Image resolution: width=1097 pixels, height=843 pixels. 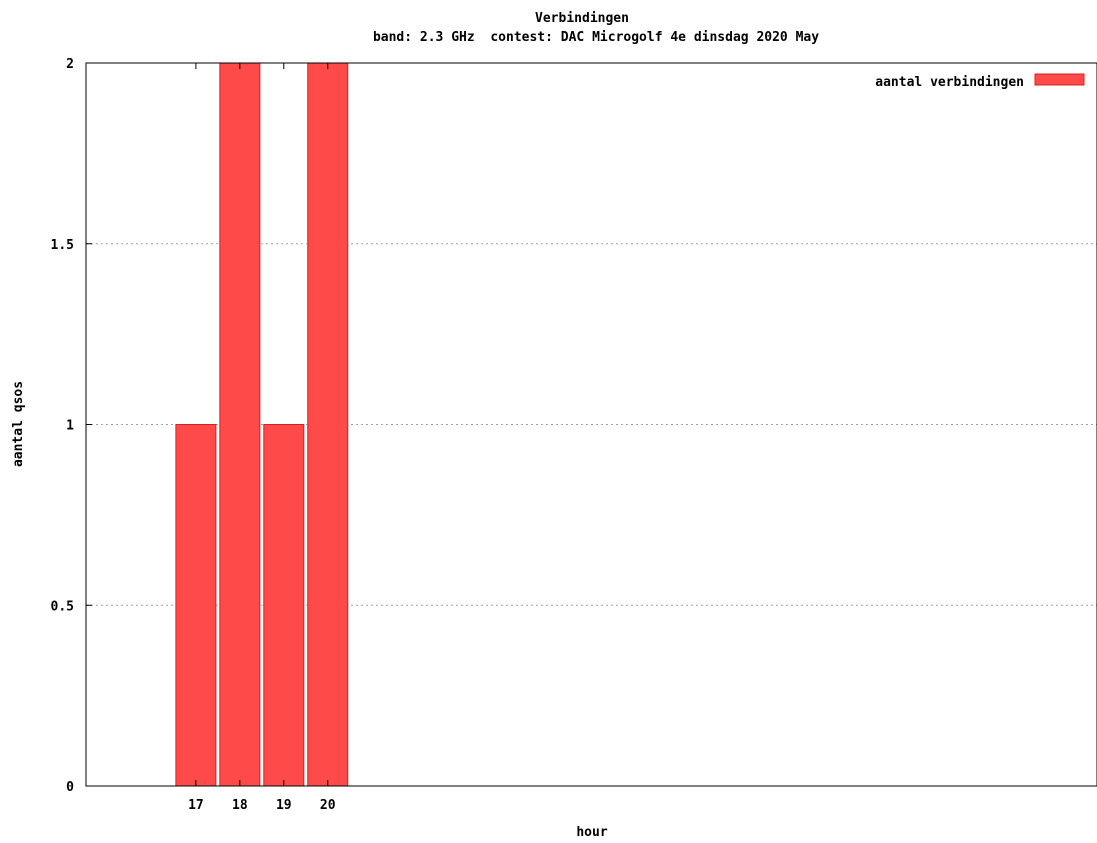 I want to click on legend-label: aantal verbindingen, so click(x=949, y=82).